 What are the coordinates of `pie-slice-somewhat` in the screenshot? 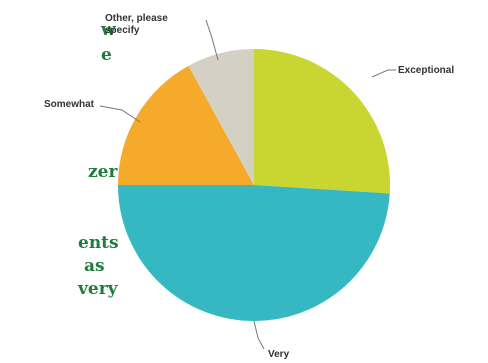 It's located at (186, 125).